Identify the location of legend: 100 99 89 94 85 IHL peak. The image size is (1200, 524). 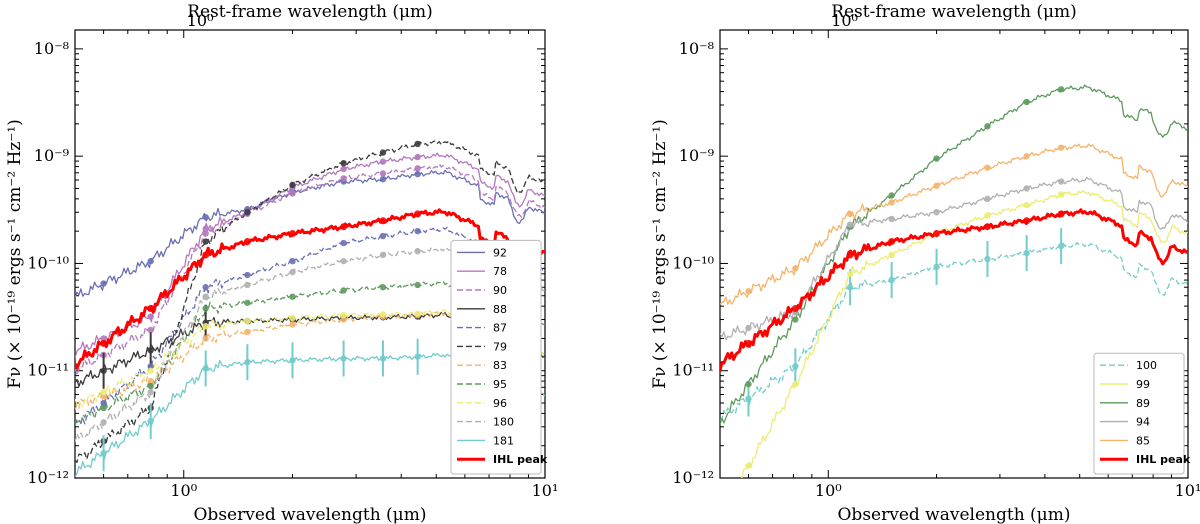
(1142, 413).